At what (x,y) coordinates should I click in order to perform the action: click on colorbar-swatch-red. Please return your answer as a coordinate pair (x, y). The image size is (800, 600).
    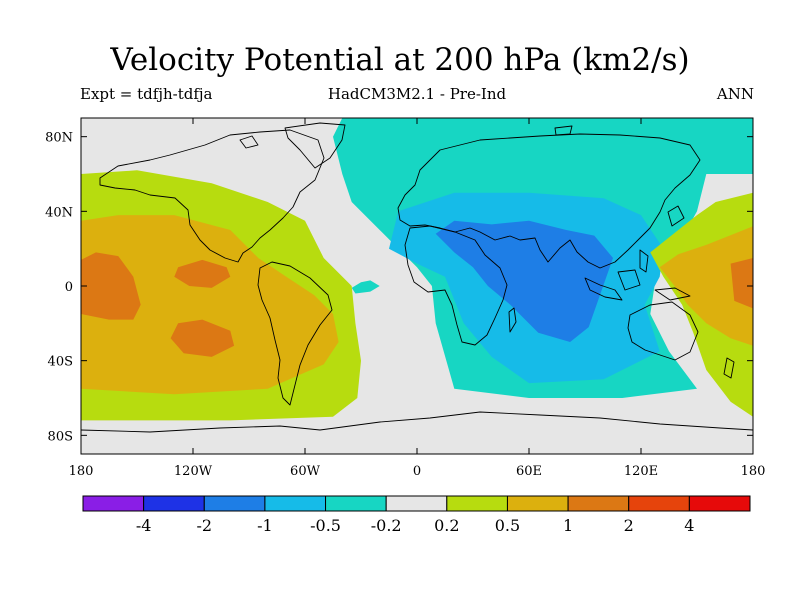
    Looking at the image, I should click on (719, 503).